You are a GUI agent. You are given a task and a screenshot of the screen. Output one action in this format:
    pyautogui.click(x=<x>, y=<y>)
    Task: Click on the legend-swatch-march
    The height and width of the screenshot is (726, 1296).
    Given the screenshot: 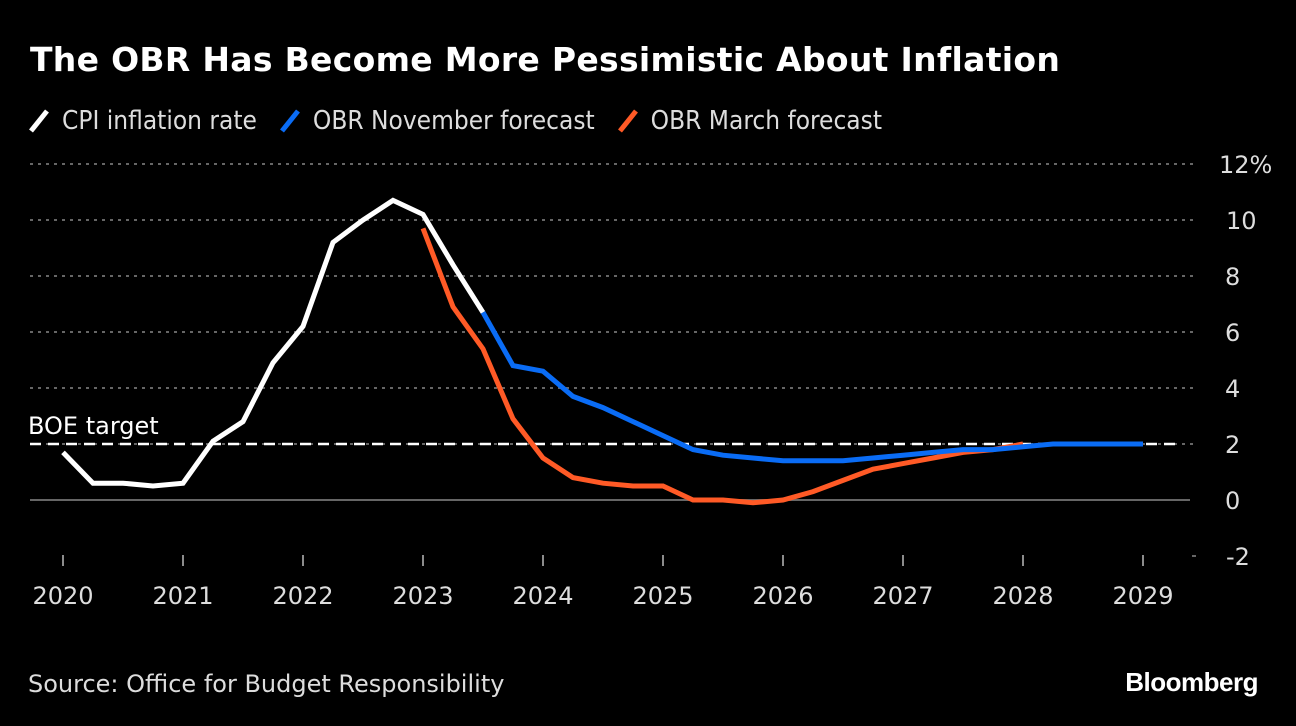 What is the action you would take?
    pyautogui.click(x=627, y=121)
    